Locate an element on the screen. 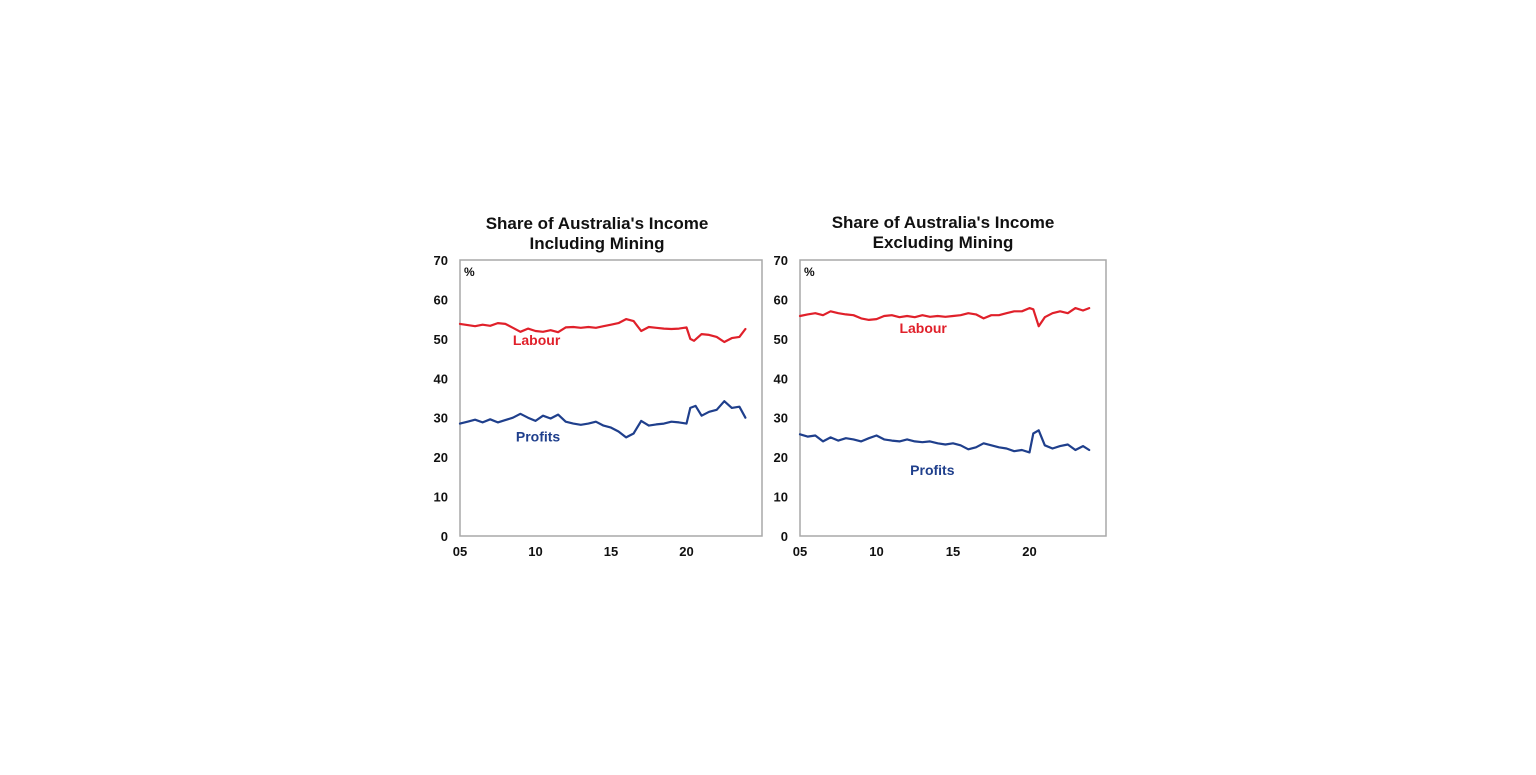 This screenshot has width=1536, height=775. chart-title-line-2: Including Mining is located at coordinates (596, 243).